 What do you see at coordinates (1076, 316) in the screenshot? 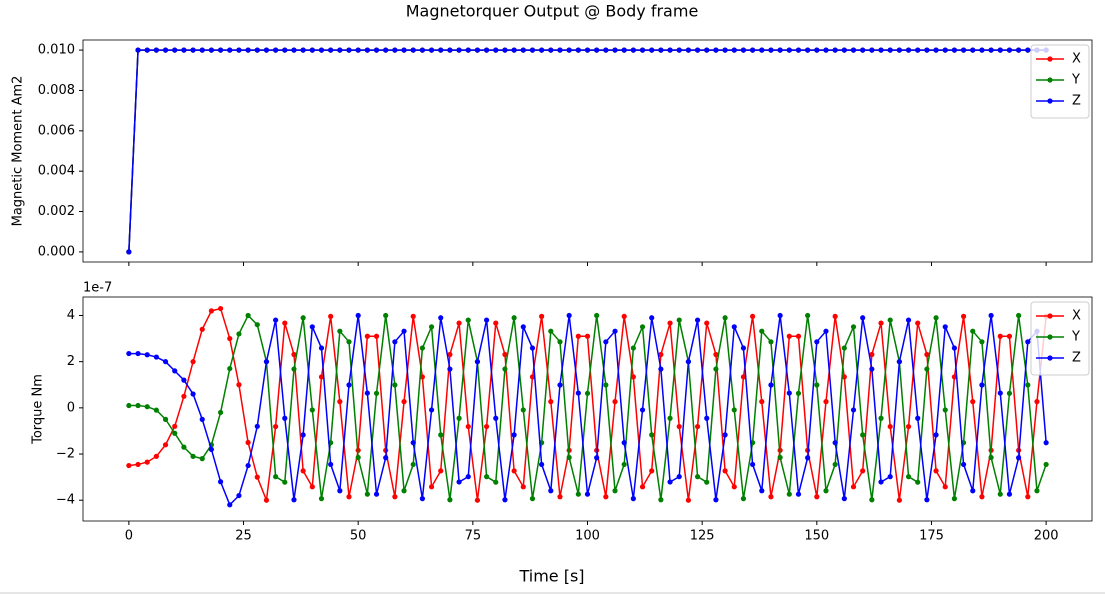
I see `legend-label: X` at bounding box center [1076, 316].